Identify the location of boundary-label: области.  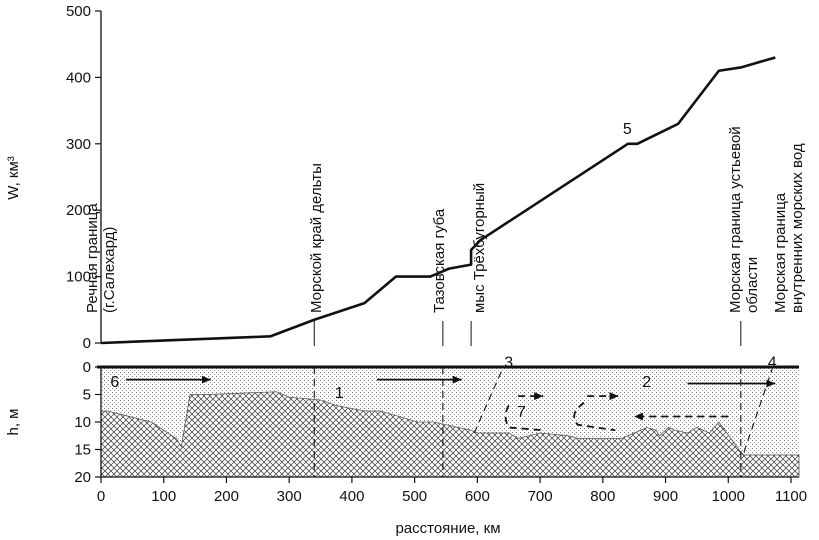
(752, 285).